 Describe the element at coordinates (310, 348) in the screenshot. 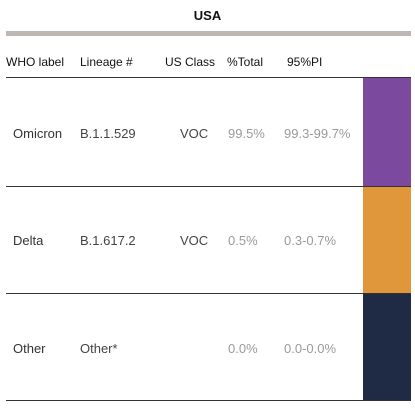

I see `pi-cell: 0.0-0.0%` at that location.